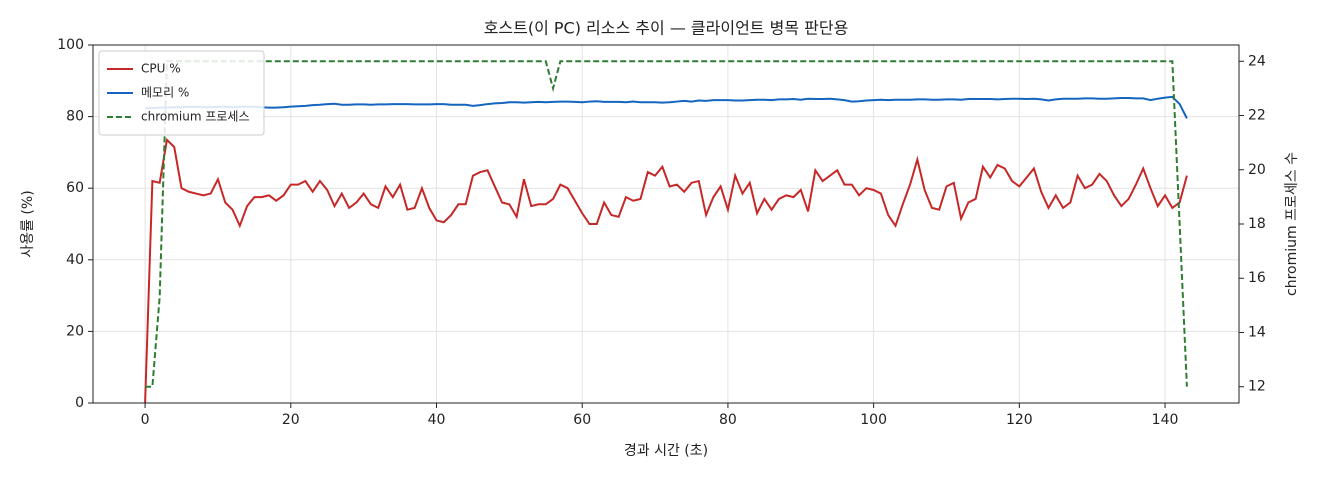 The width and height of the screenshot is (1320, 480). I want to click on y2-tick-label: 24, so click(1257, 61).